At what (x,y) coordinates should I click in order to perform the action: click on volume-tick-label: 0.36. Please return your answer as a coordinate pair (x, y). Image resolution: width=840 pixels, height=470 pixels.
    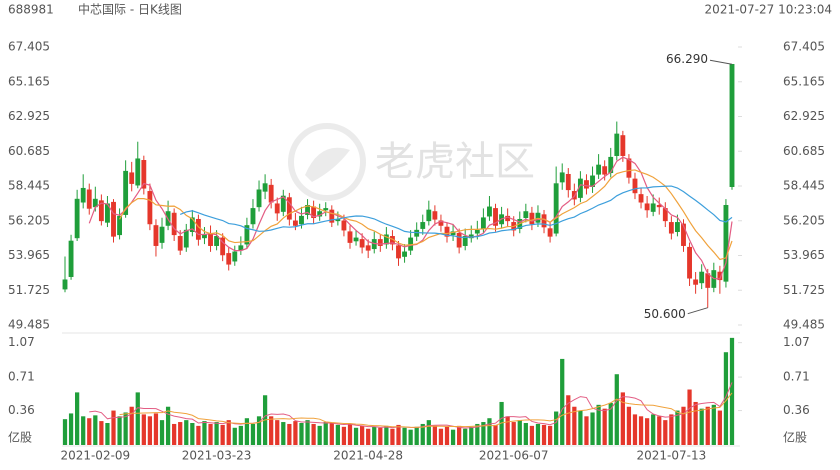
    Looking at the image, I should click on (21, 410).